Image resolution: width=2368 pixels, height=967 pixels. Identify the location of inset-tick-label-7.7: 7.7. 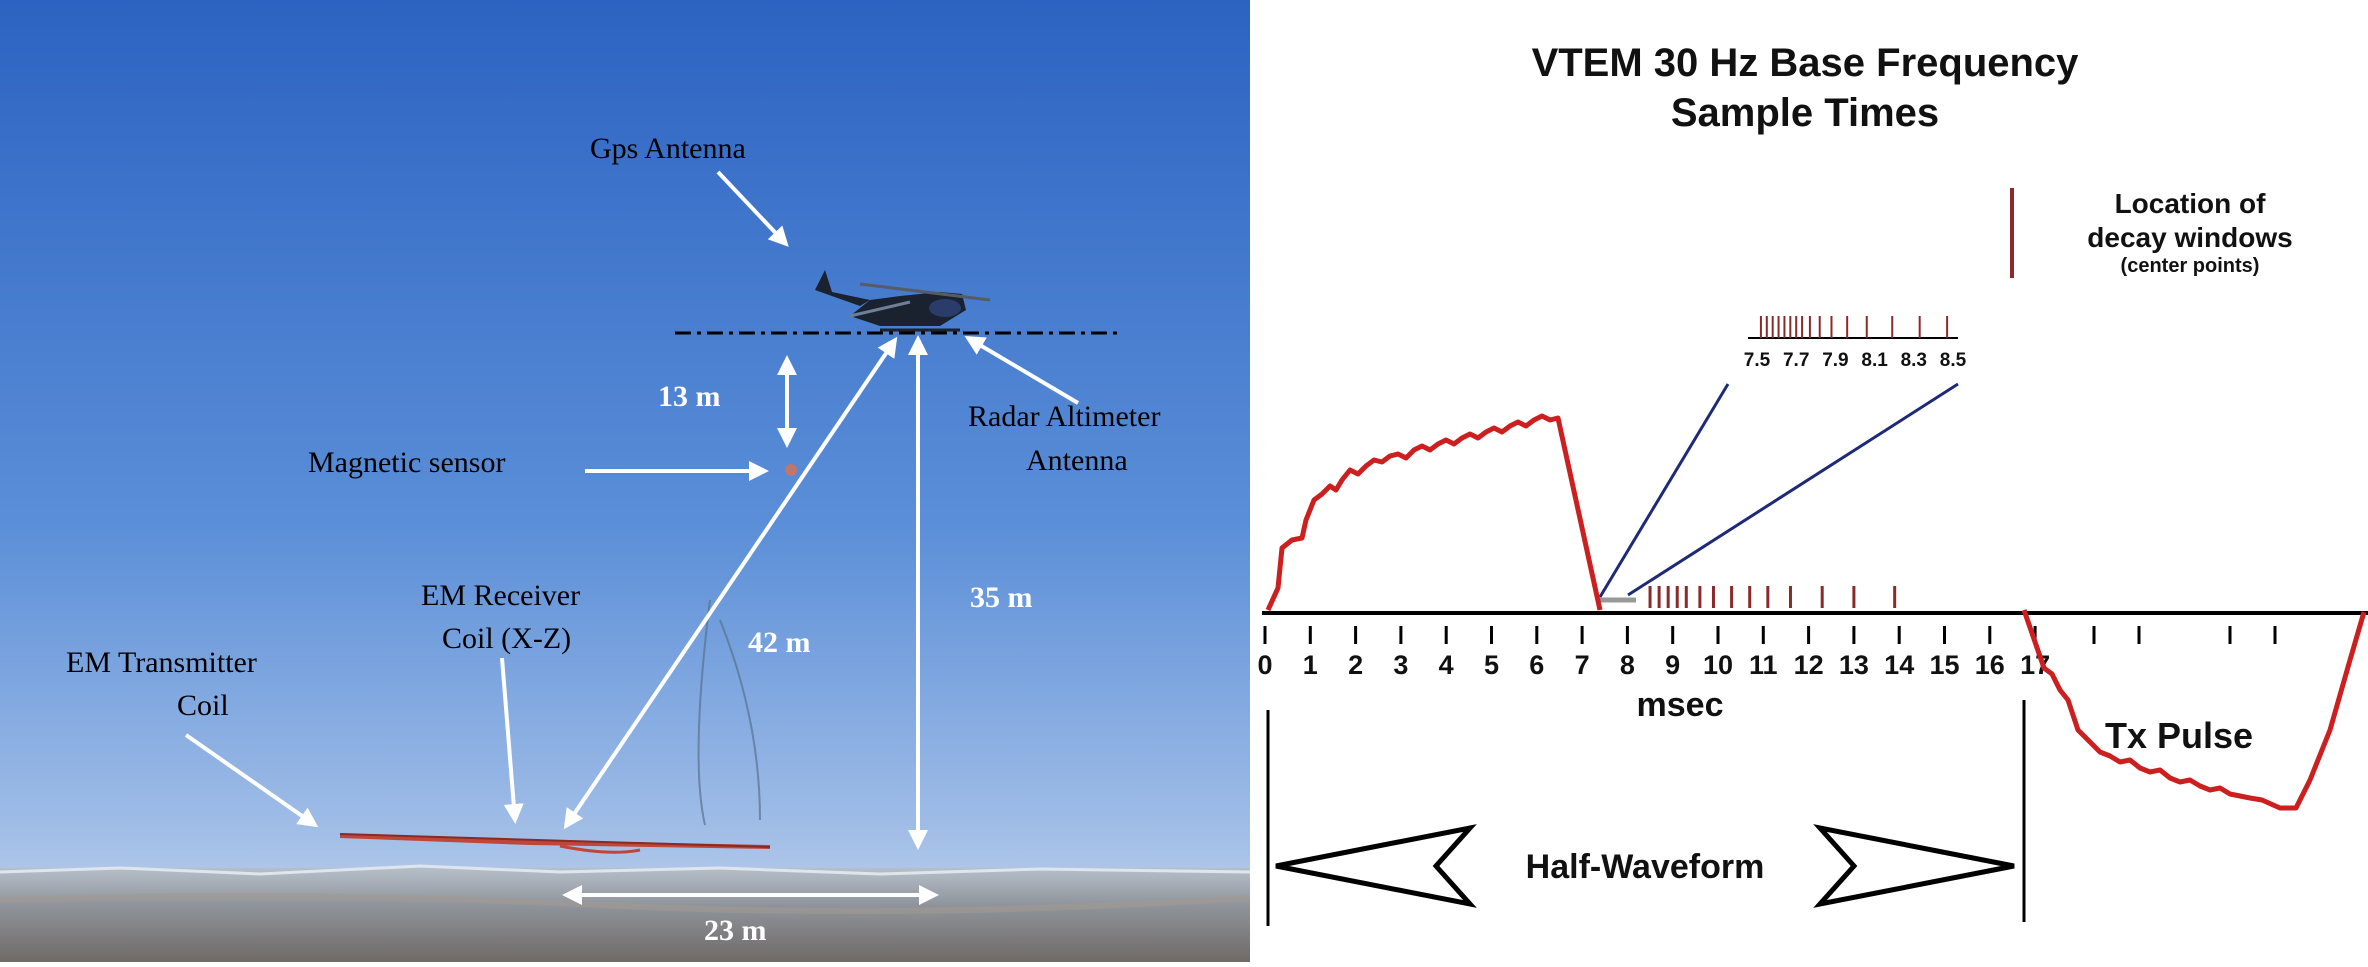
(1796, 360).